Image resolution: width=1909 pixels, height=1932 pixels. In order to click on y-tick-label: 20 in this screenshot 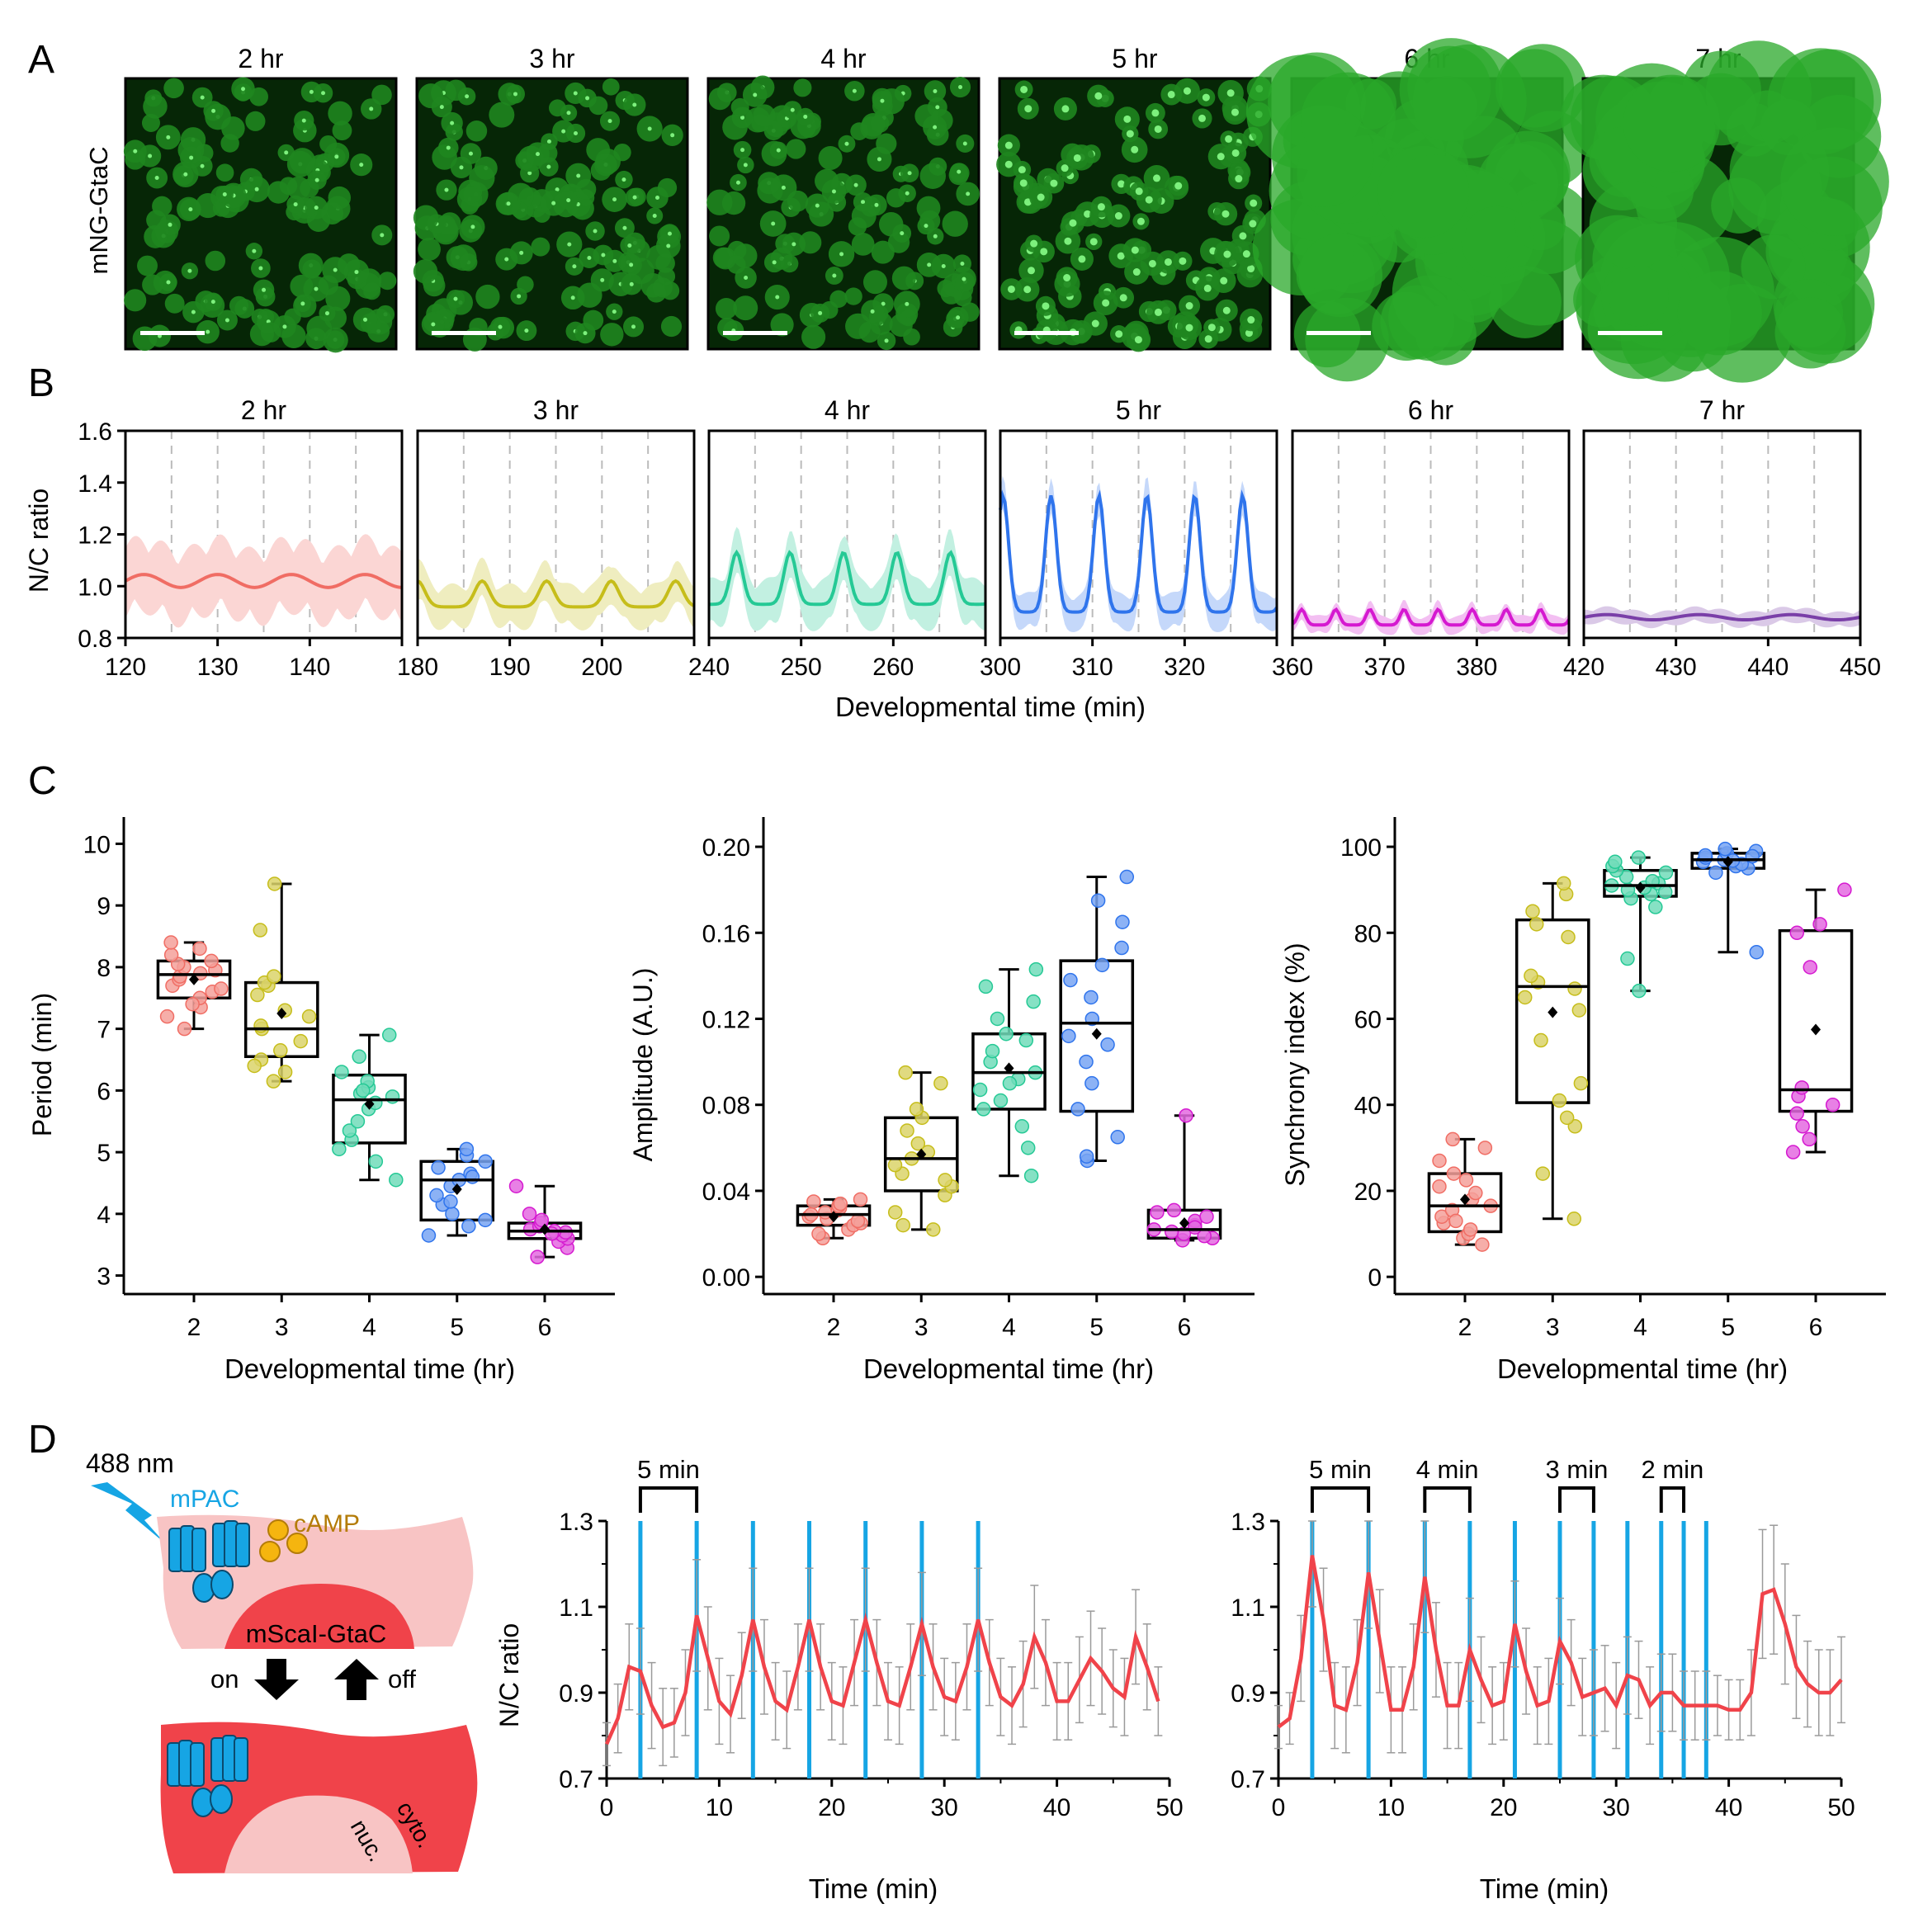, I will do `click(1368, 1192)`.